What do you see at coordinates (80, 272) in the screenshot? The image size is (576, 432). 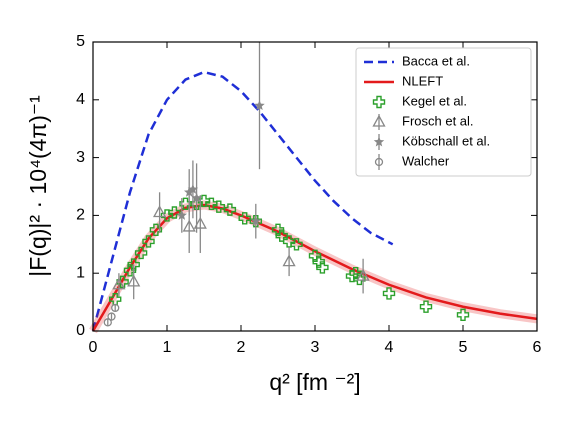 I see `y-tick-label: 1` at bounding box center [80, 272].